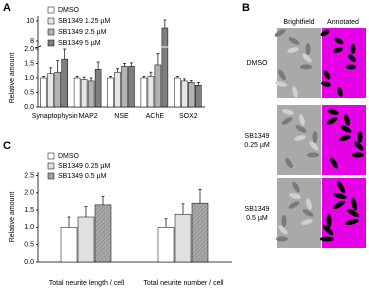 The height and width of the screenshot is (293, 369). What do you see at coordinates (32, 41) in the screenshot?
I see `y-tick-label: 8` at bounding box center [32, 41].